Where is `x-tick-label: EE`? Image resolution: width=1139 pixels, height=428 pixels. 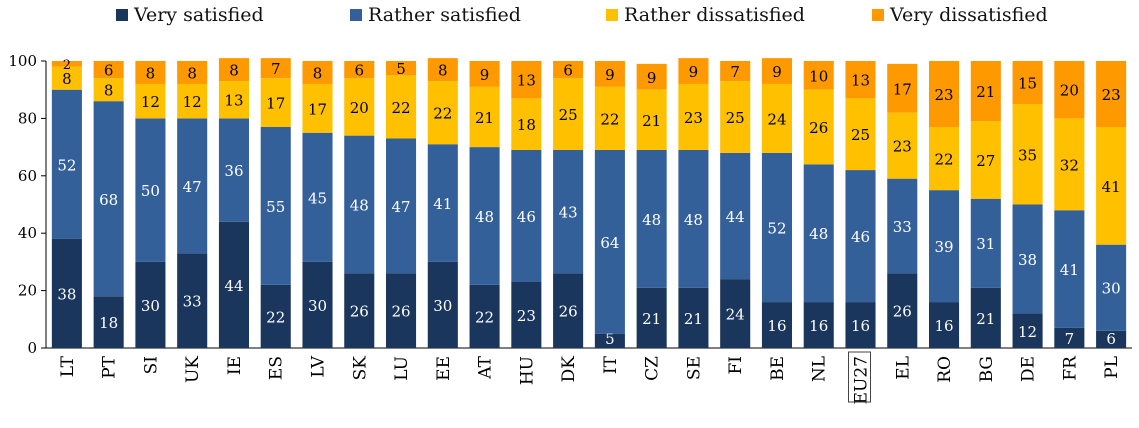 x-tick-label: EE is located at coordinates (444, 368).